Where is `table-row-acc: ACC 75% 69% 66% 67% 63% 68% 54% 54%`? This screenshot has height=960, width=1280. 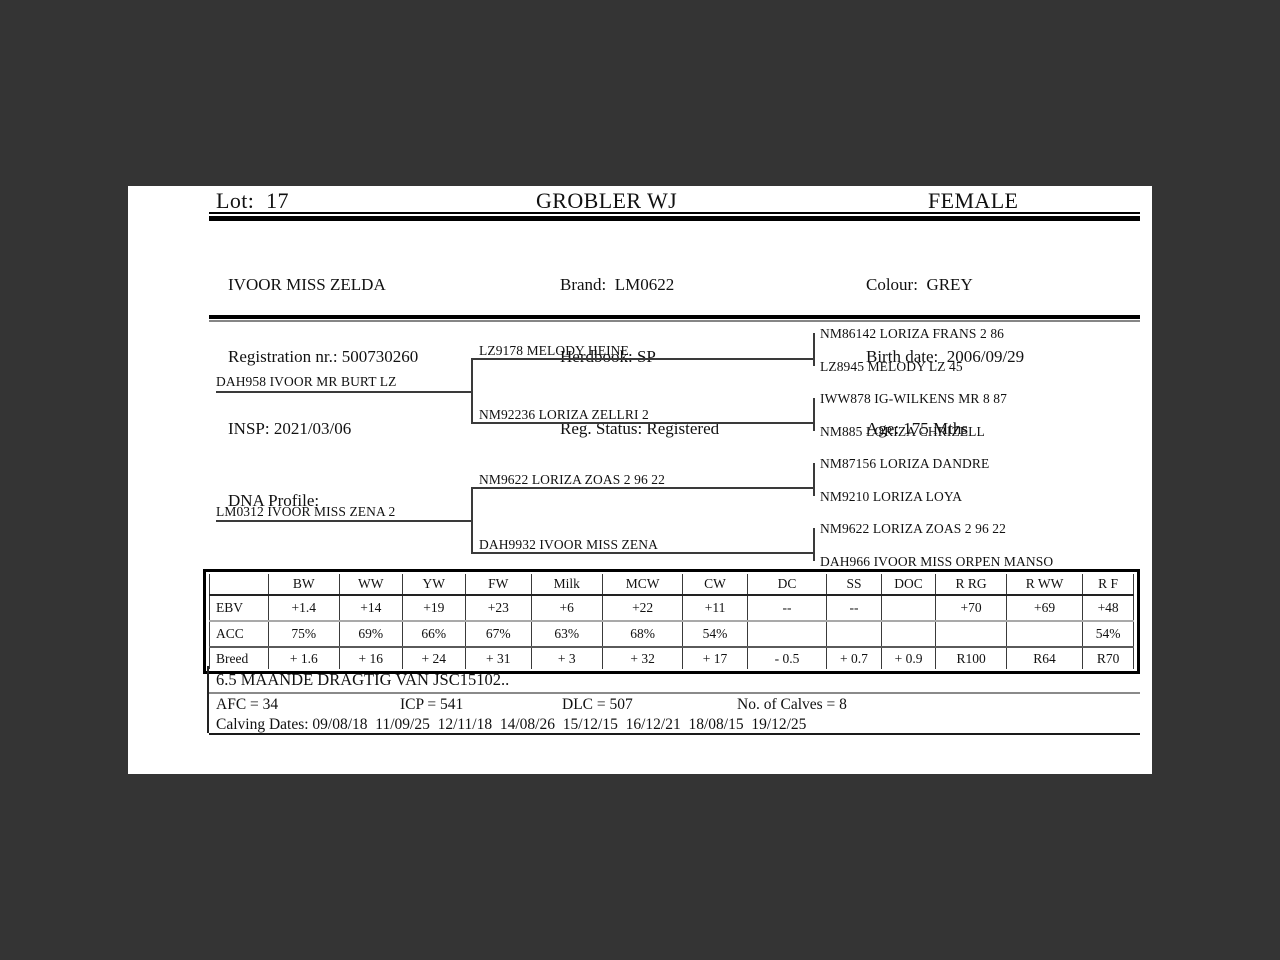
table-row-acc: ACC 75% 69% 66% 67% 63% 68% 54% 54% is located at coordinates (671, 634).